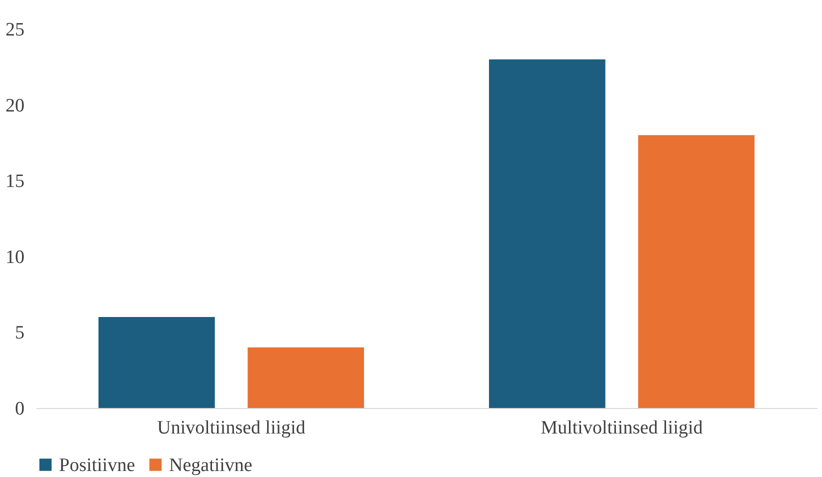 This screenshot has width=822, height=477. Describe the element at coordinates (97, 465) in the screenshot. I see `legend-label: Positiivne` at that location.